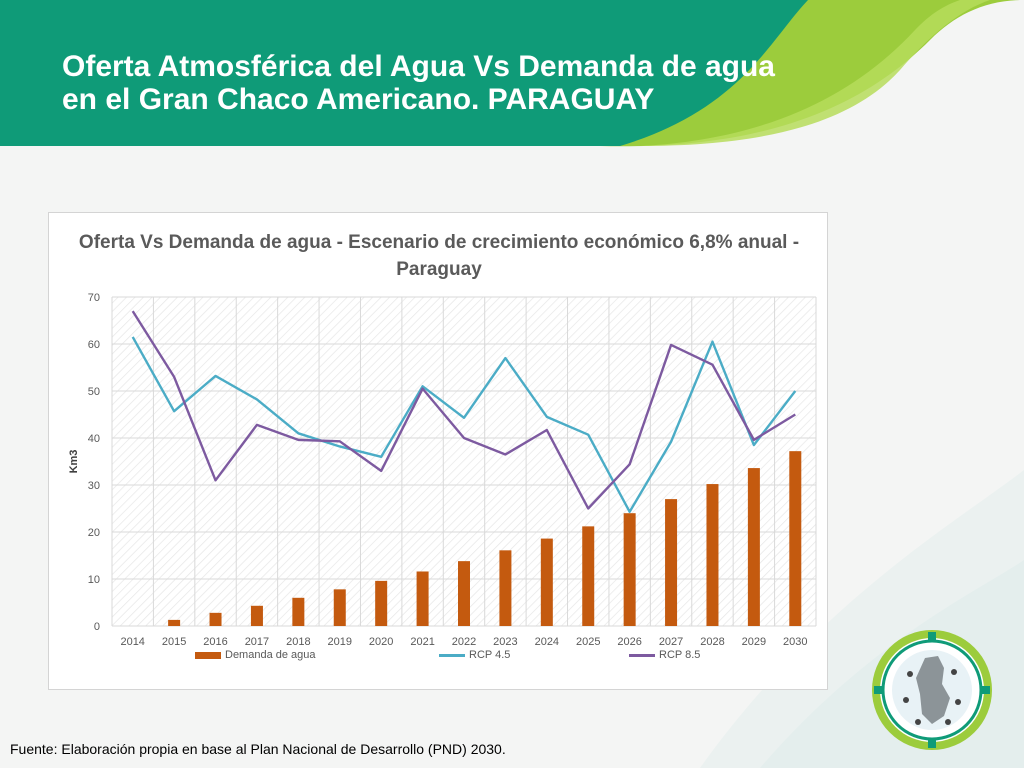  Describe the element at coordinates (94, 298) in the screenshot. I see `y-tick-label: 70` at that location.